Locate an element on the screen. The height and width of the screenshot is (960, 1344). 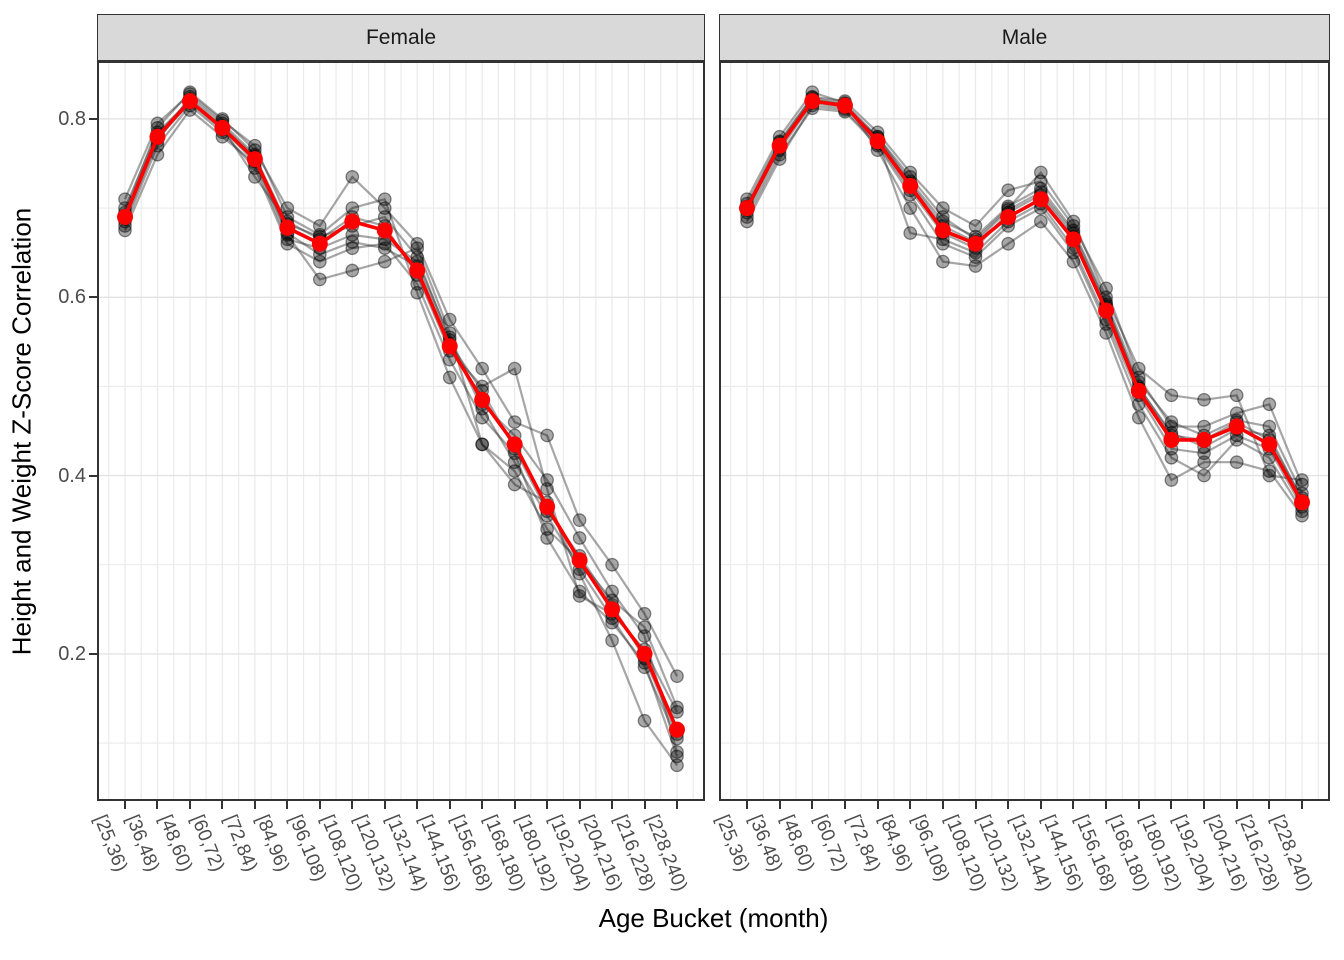
facet-strip-female: Female is located at coordinates (401, 37).